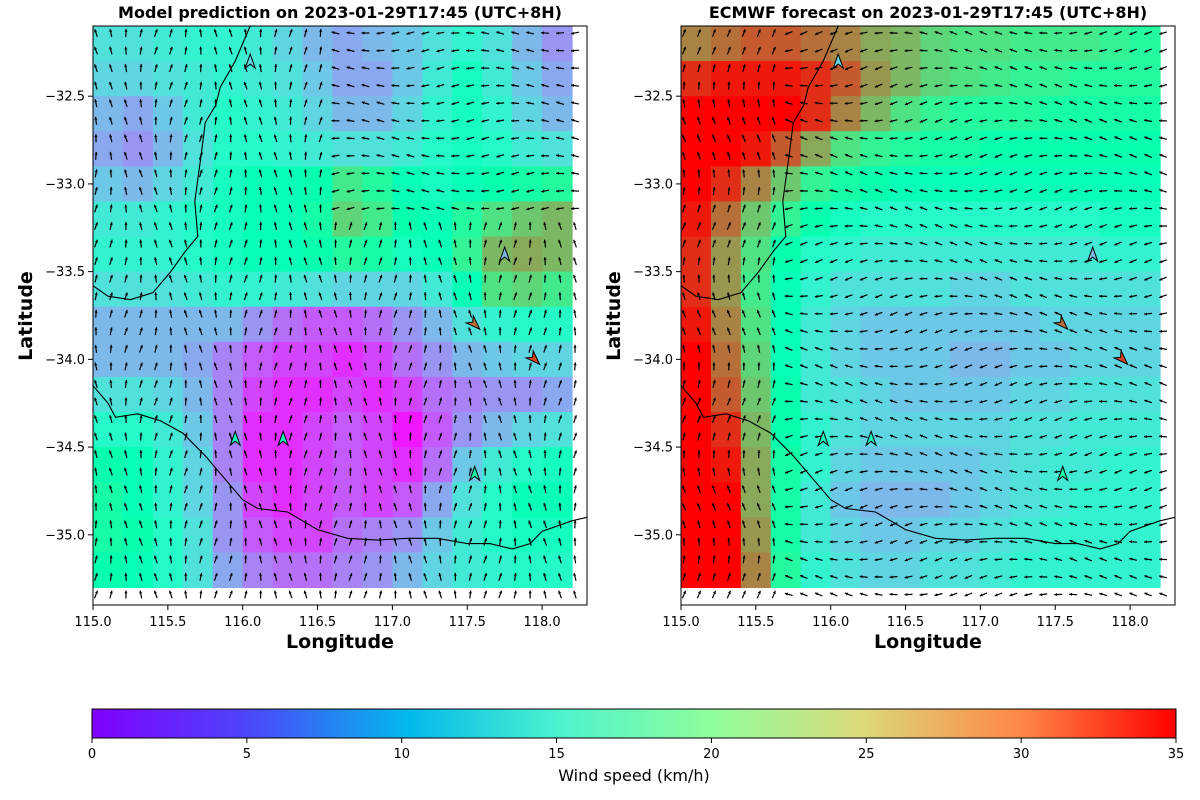  Describe the element at coordinates (1021, 754) in the screenshot. I see `colorbar-tick-label: 30` at that location.